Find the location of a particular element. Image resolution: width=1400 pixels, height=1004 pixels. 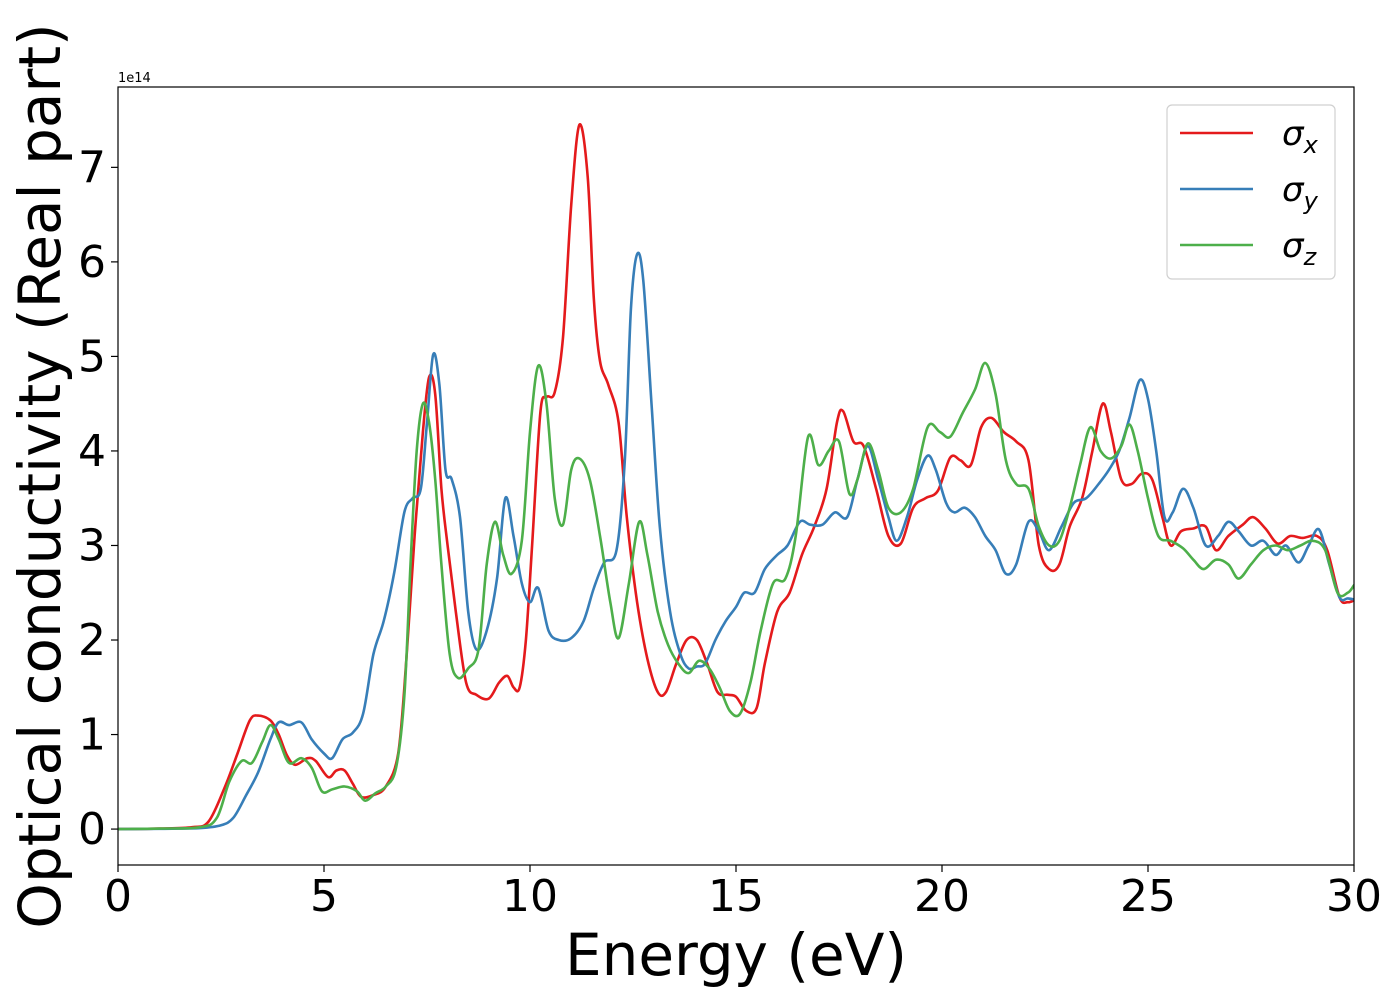

legend: σx σy σz is located at coordinates (1251, 192).